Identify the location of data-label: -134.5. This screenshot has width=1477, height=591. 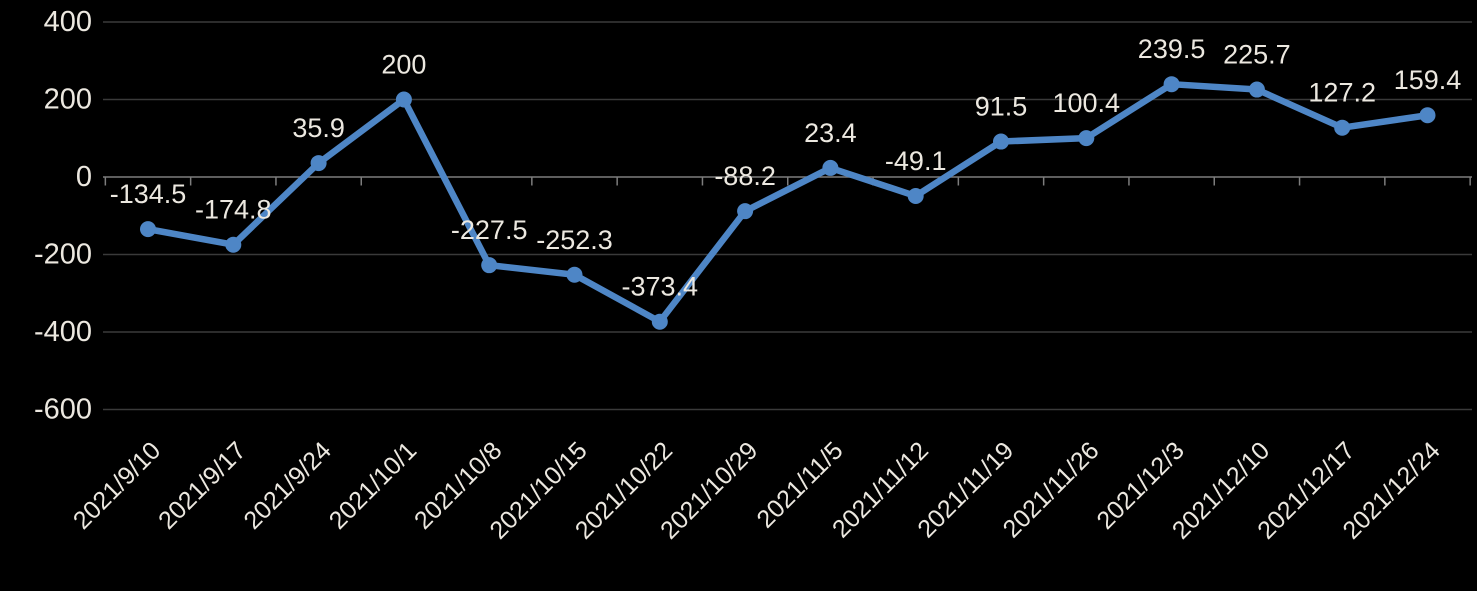
(148, 194).